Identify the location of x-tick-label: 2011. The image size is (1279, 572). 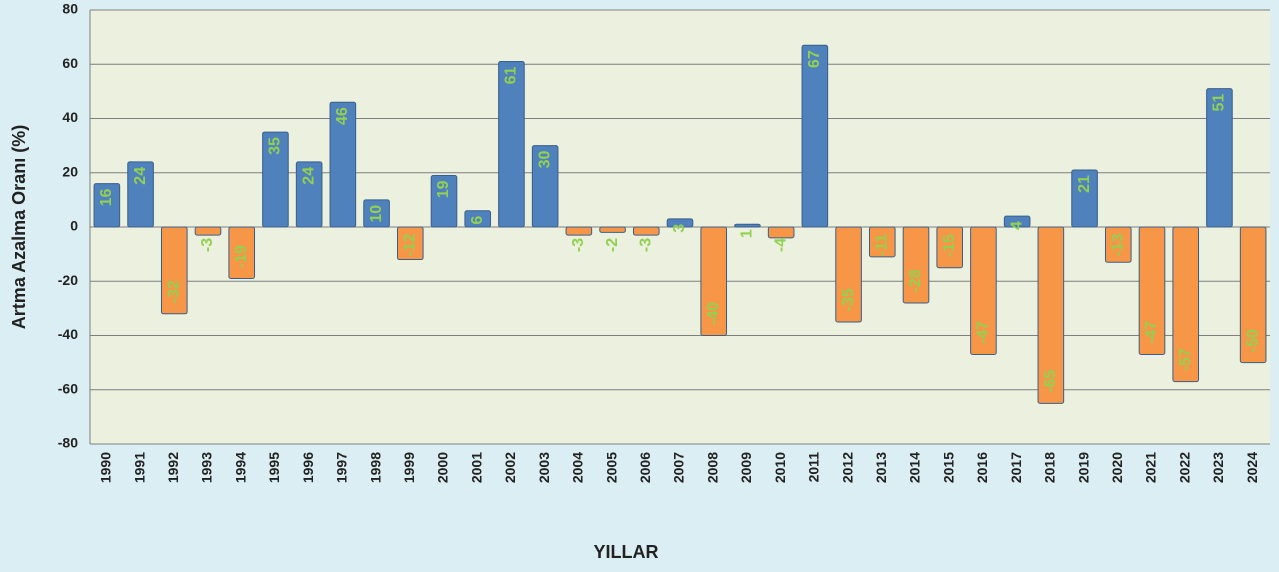
(814, 467).